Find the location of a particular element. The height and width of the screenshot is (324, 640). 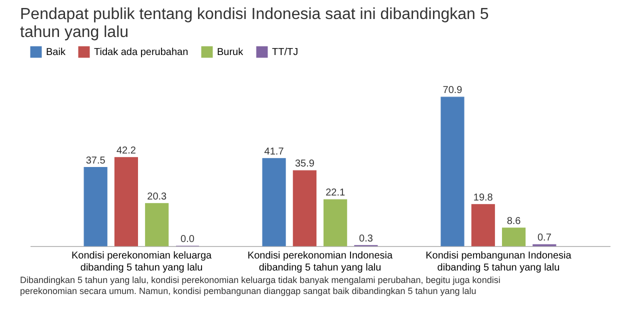

x-tick-label: Kondisi perekonomian Indonesia dibanding 5 tahun yang lalu is located at coordinates (320, 262).